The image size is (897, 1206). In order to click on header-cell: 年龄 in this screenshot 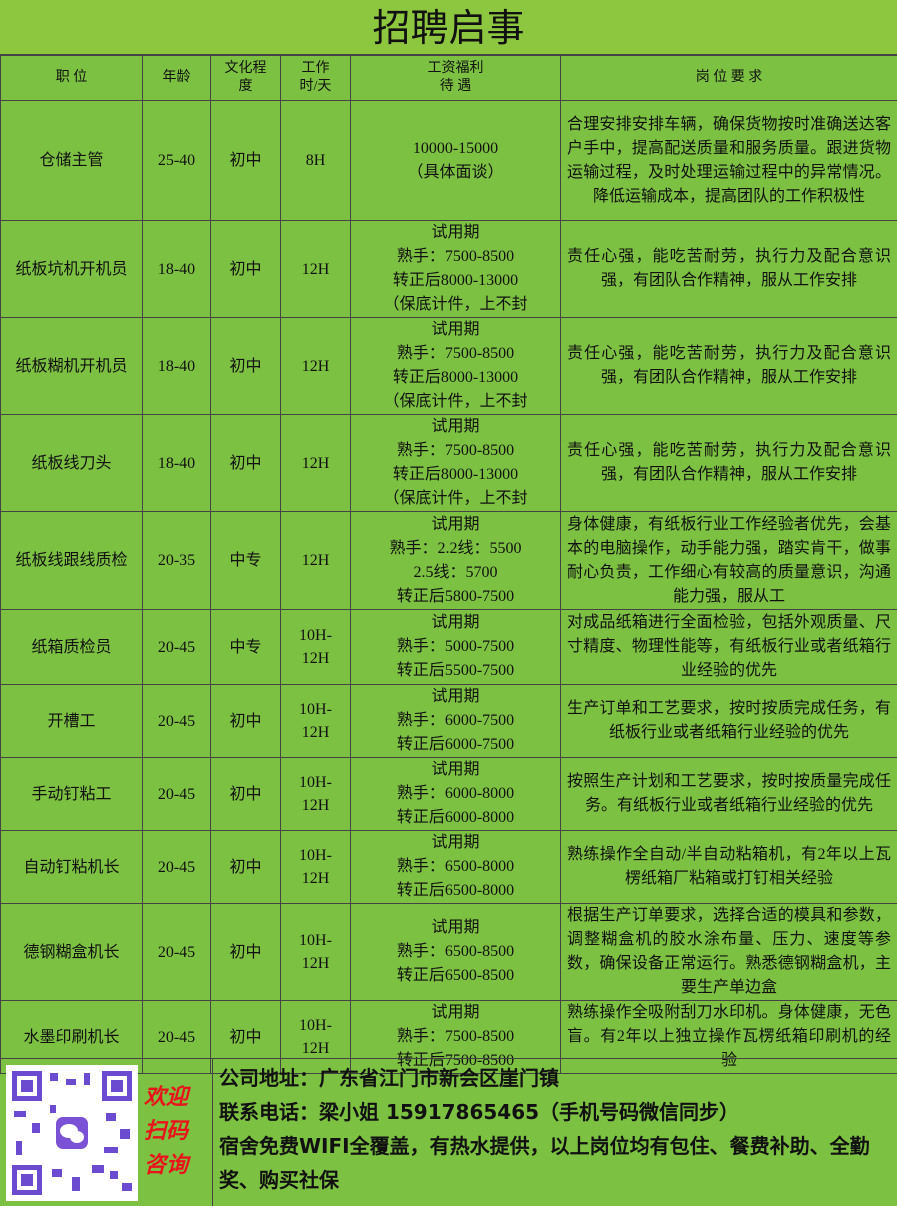, I will do `click(177, 78)`.